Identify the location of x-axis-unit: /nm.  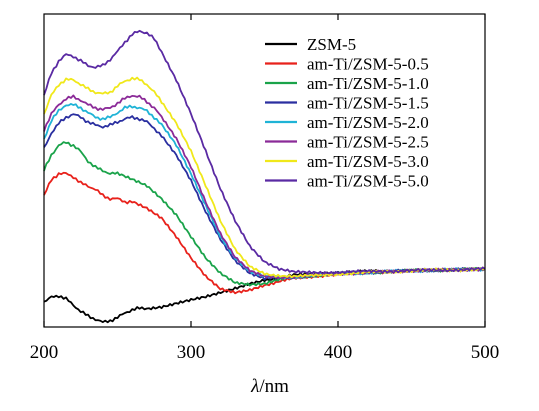
(274, 386).